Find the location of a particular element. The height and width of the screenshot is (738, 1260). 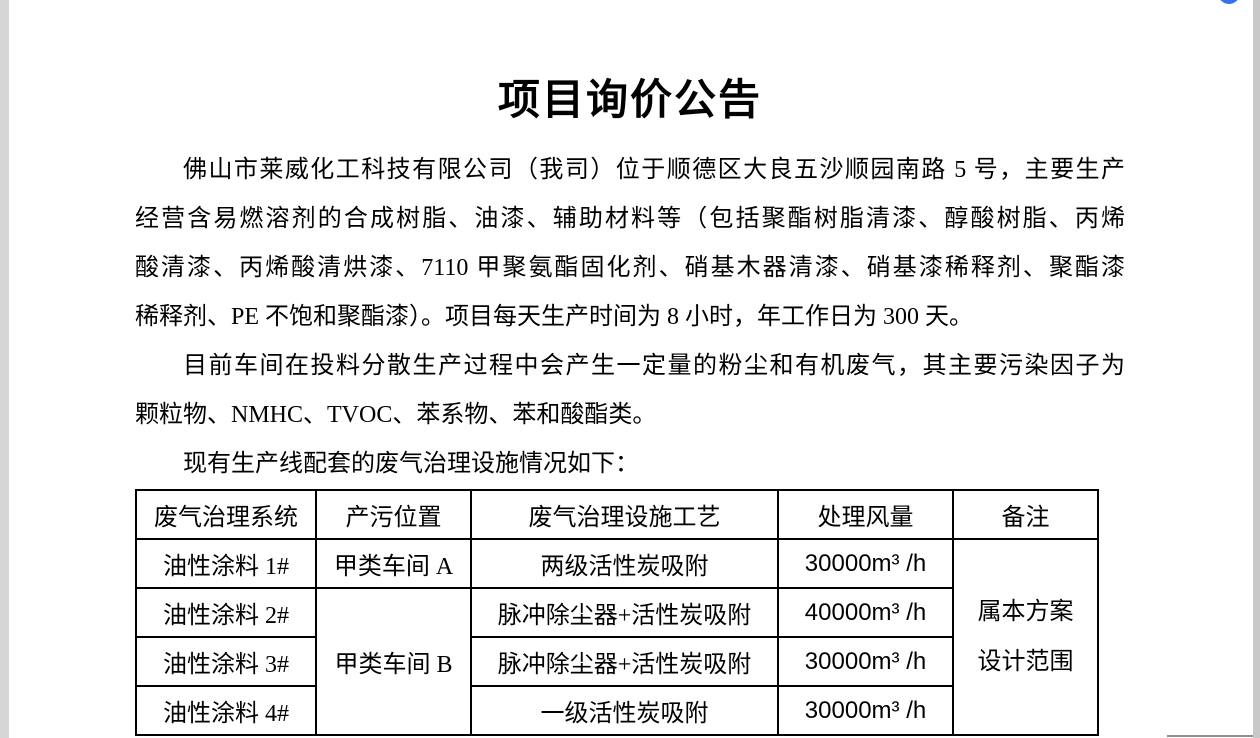

table-row: 油性涂料 3# 脉冲除尘器+活性炭吸附 30000m³ /h is located at coordinates (616, 661).